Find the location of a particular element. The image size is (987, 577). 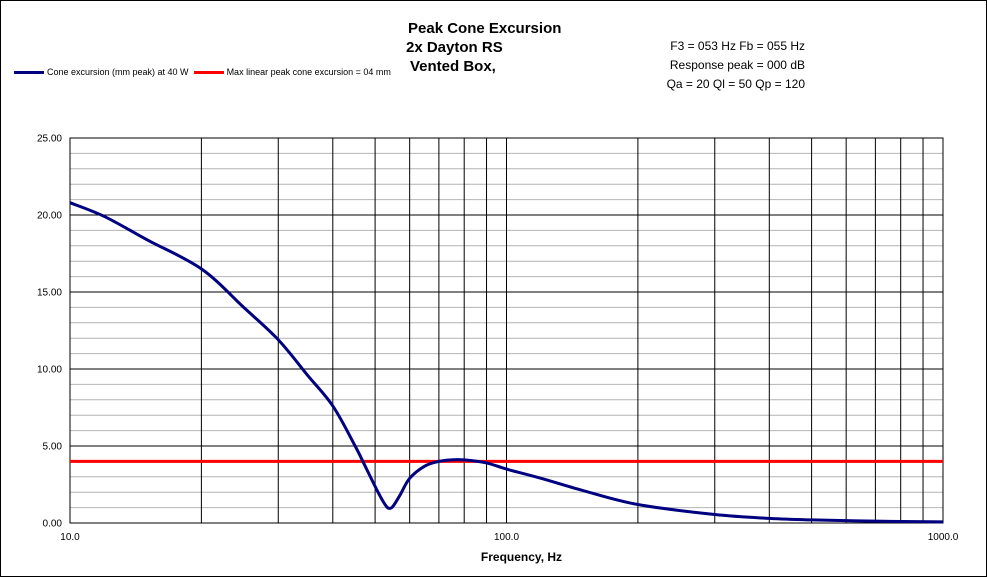

param-f3-fb: F3 = 053 Hz Fb = 055 Hz is located at coordinates (737, 46).